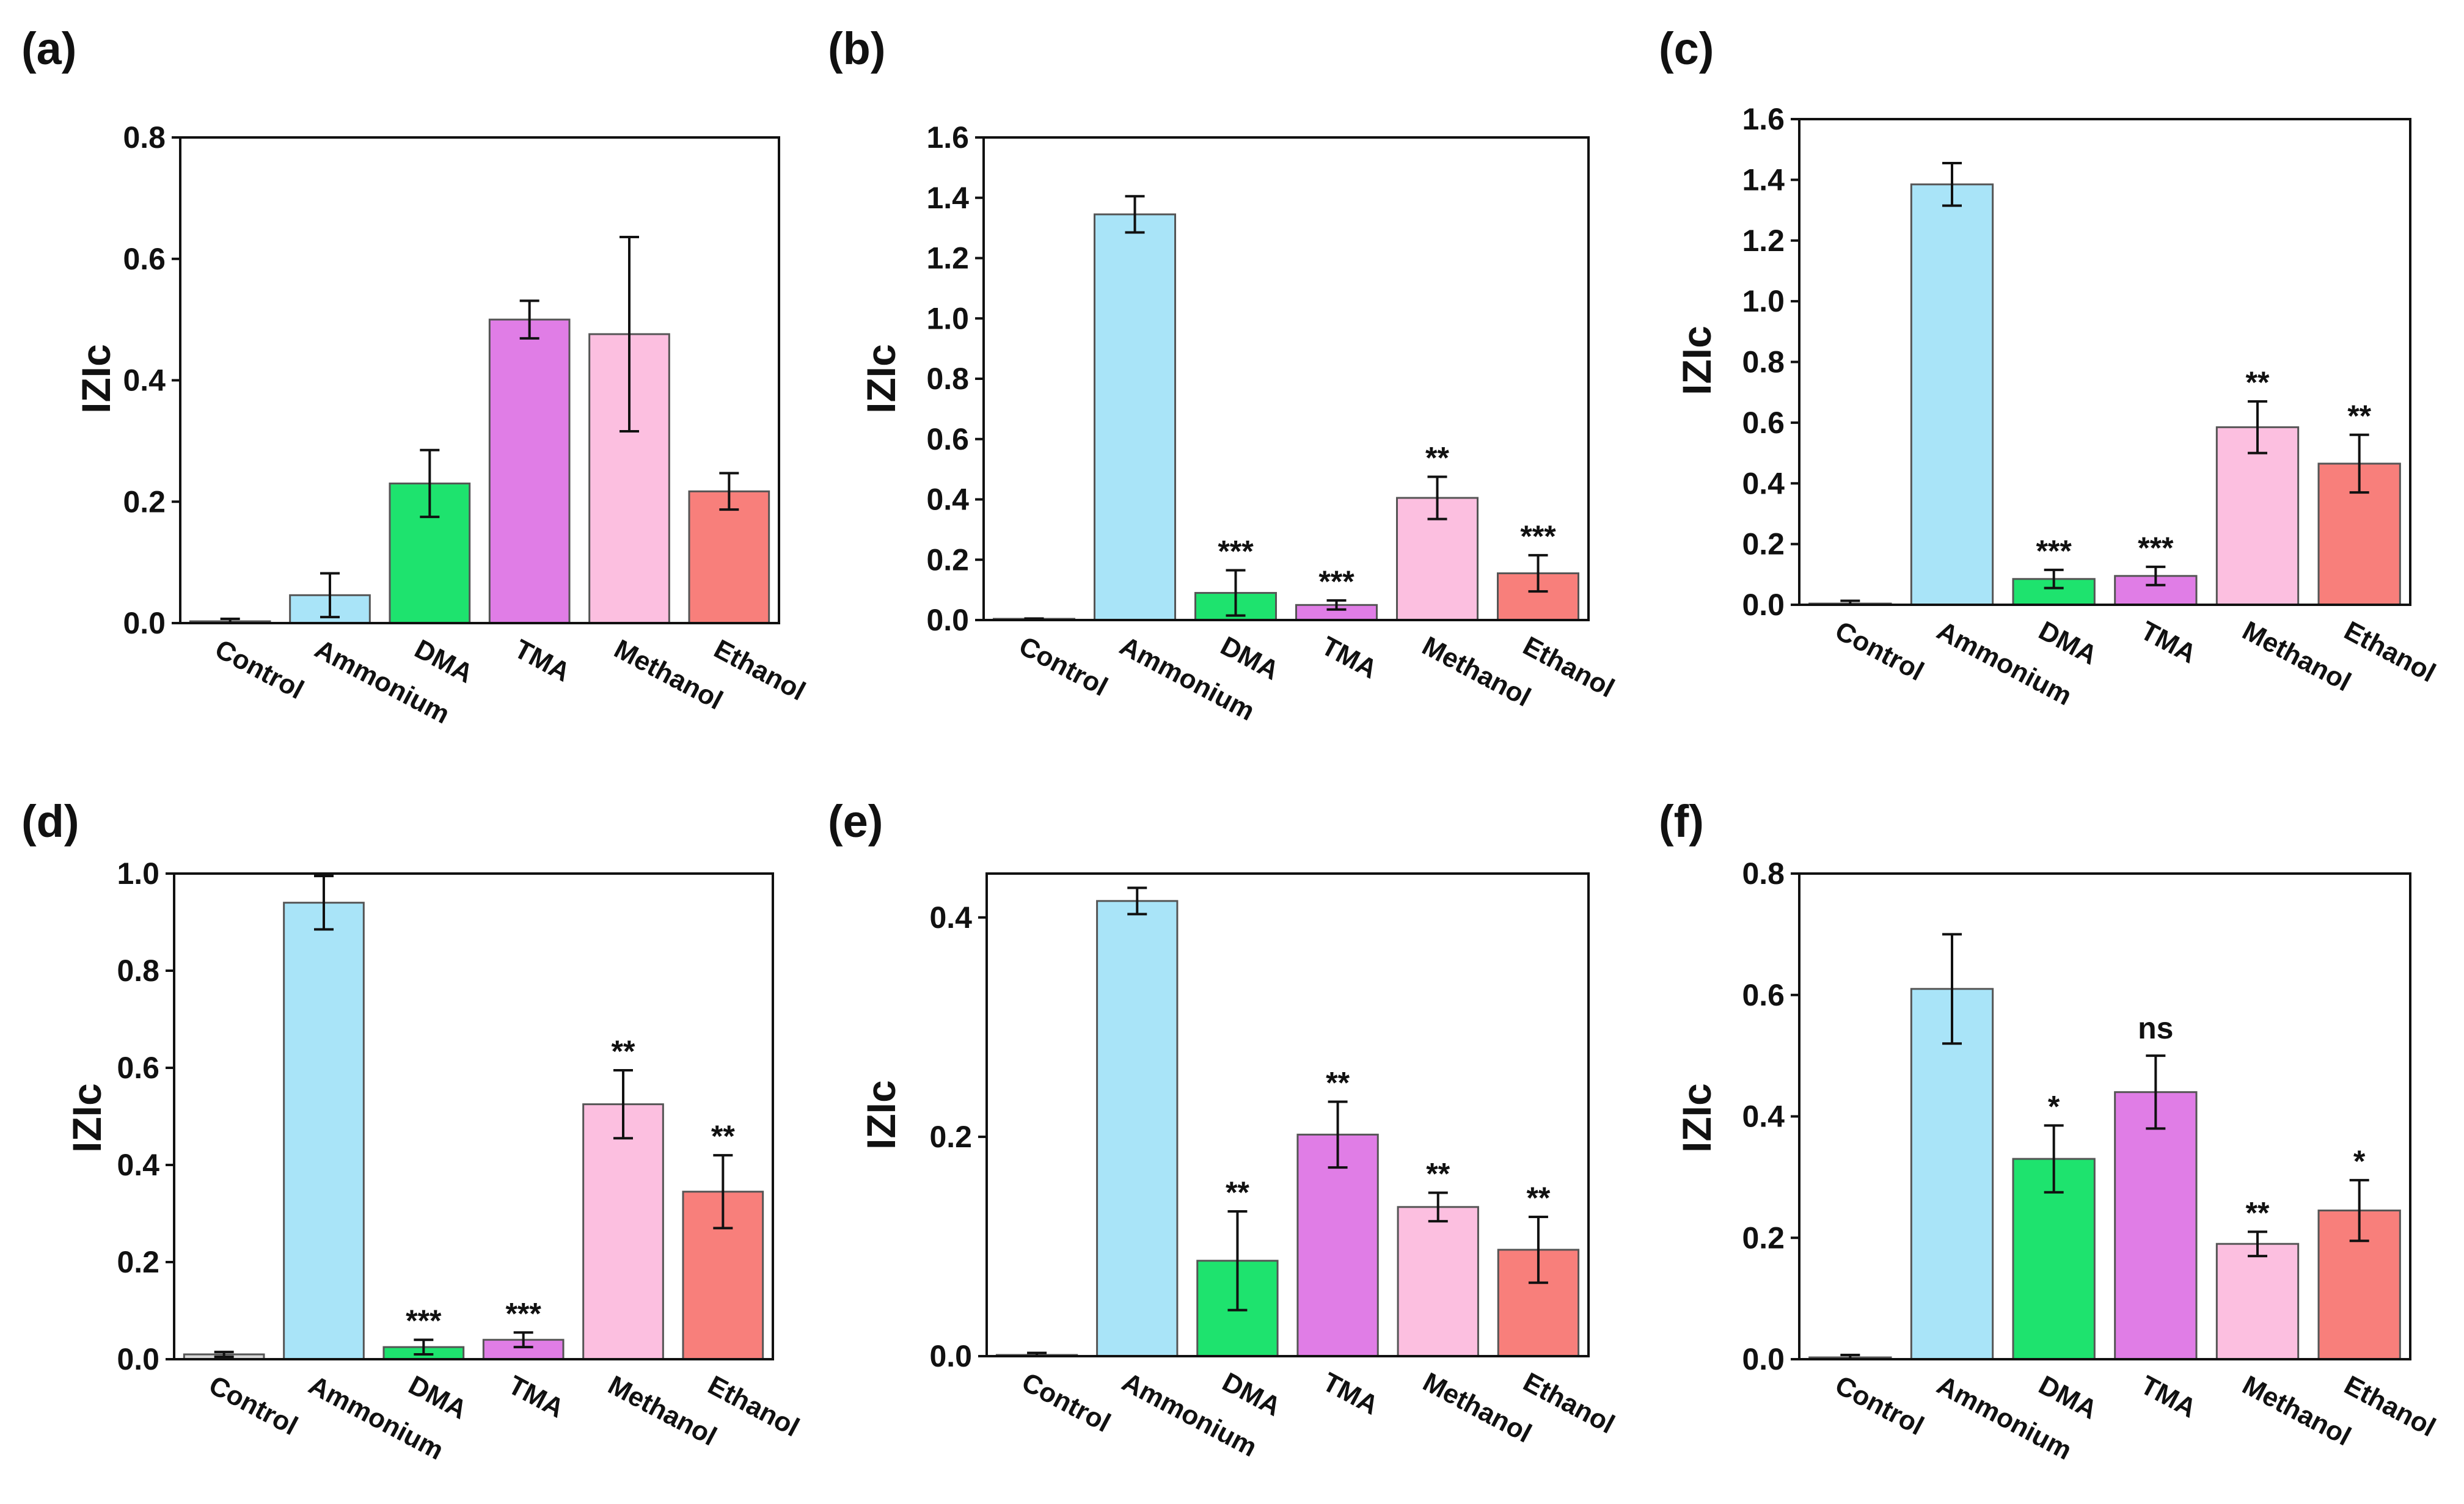  What do you see at coordinates (856, 821) in the screenshot?
I see `panel-label: (e)` at bounding box center [856, 821].